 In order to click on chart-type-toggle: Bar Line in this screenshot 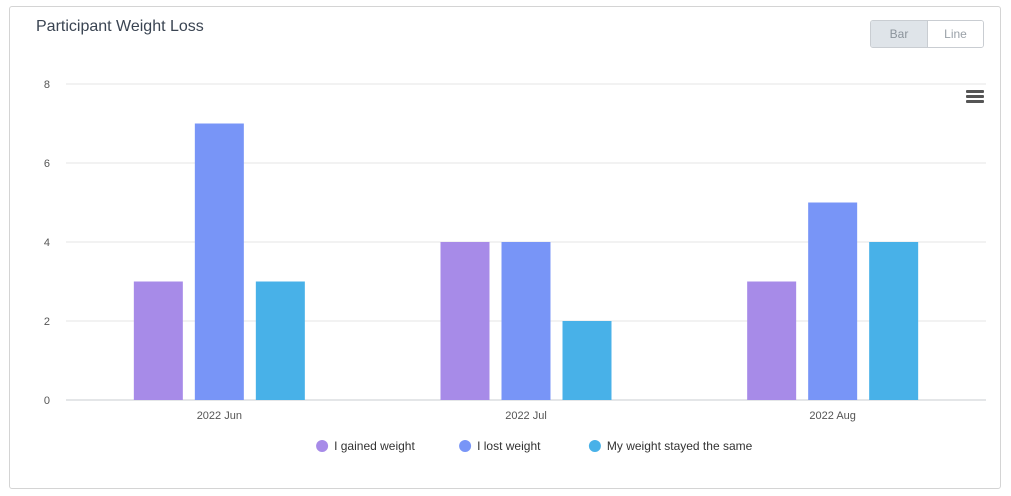, I will do `click(927, 34)`.